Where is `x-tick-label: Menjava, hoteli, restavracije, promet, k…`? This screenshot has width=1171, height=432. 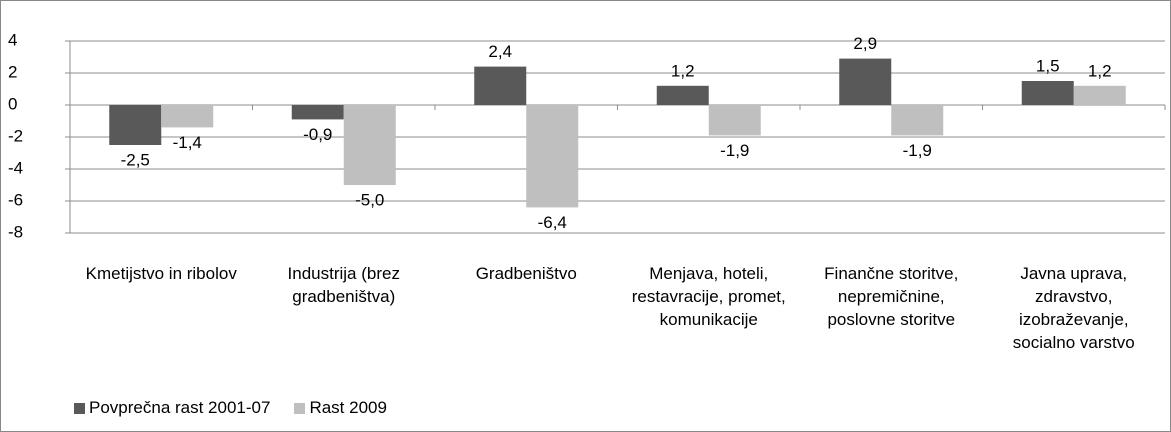
x-tick-label: Menjava, hoteli, restavracije, promet, k… is located at coordinates (708, 296).